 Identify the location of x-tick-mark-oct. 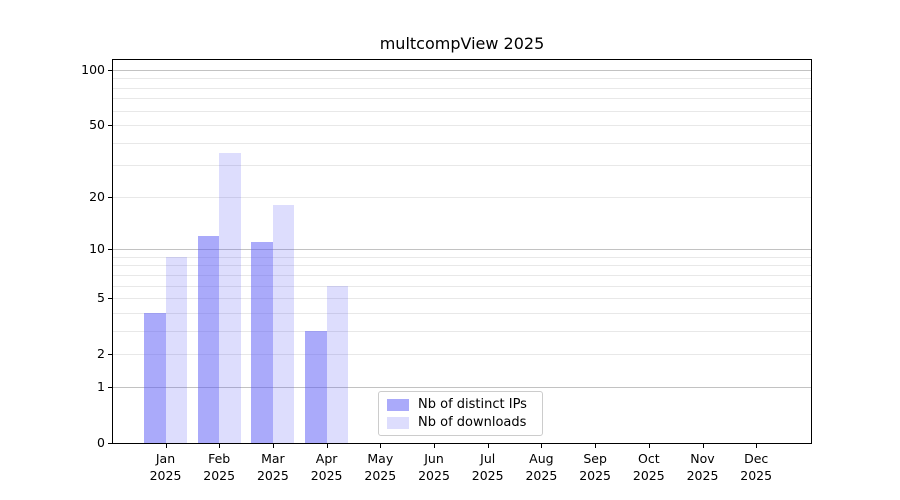
(649, 446).